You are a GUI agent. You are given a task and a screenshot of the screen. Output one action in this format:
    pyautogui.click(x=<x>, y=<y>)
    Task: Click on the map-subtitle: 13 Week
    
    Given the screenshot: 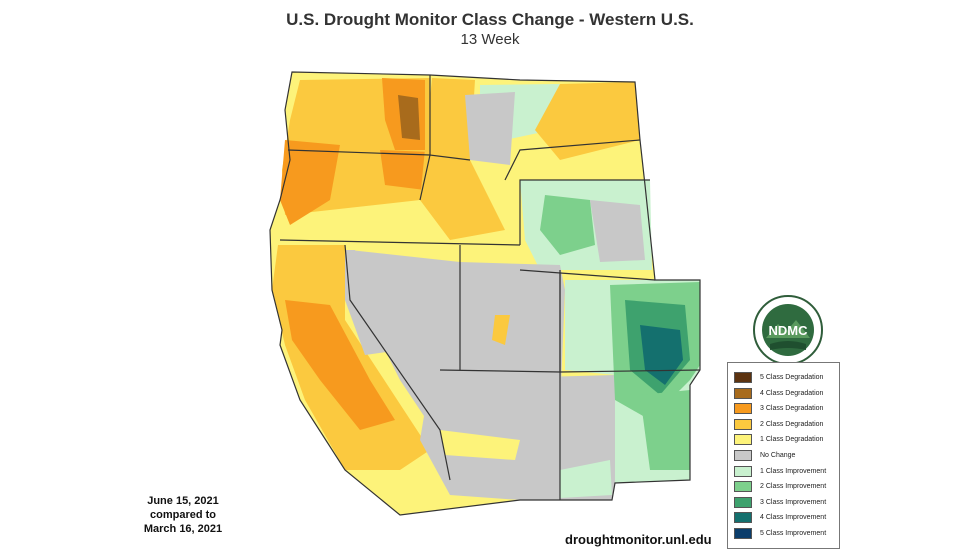 What is the action you would take?
    pyautogui.click(x=490, y=39)
    